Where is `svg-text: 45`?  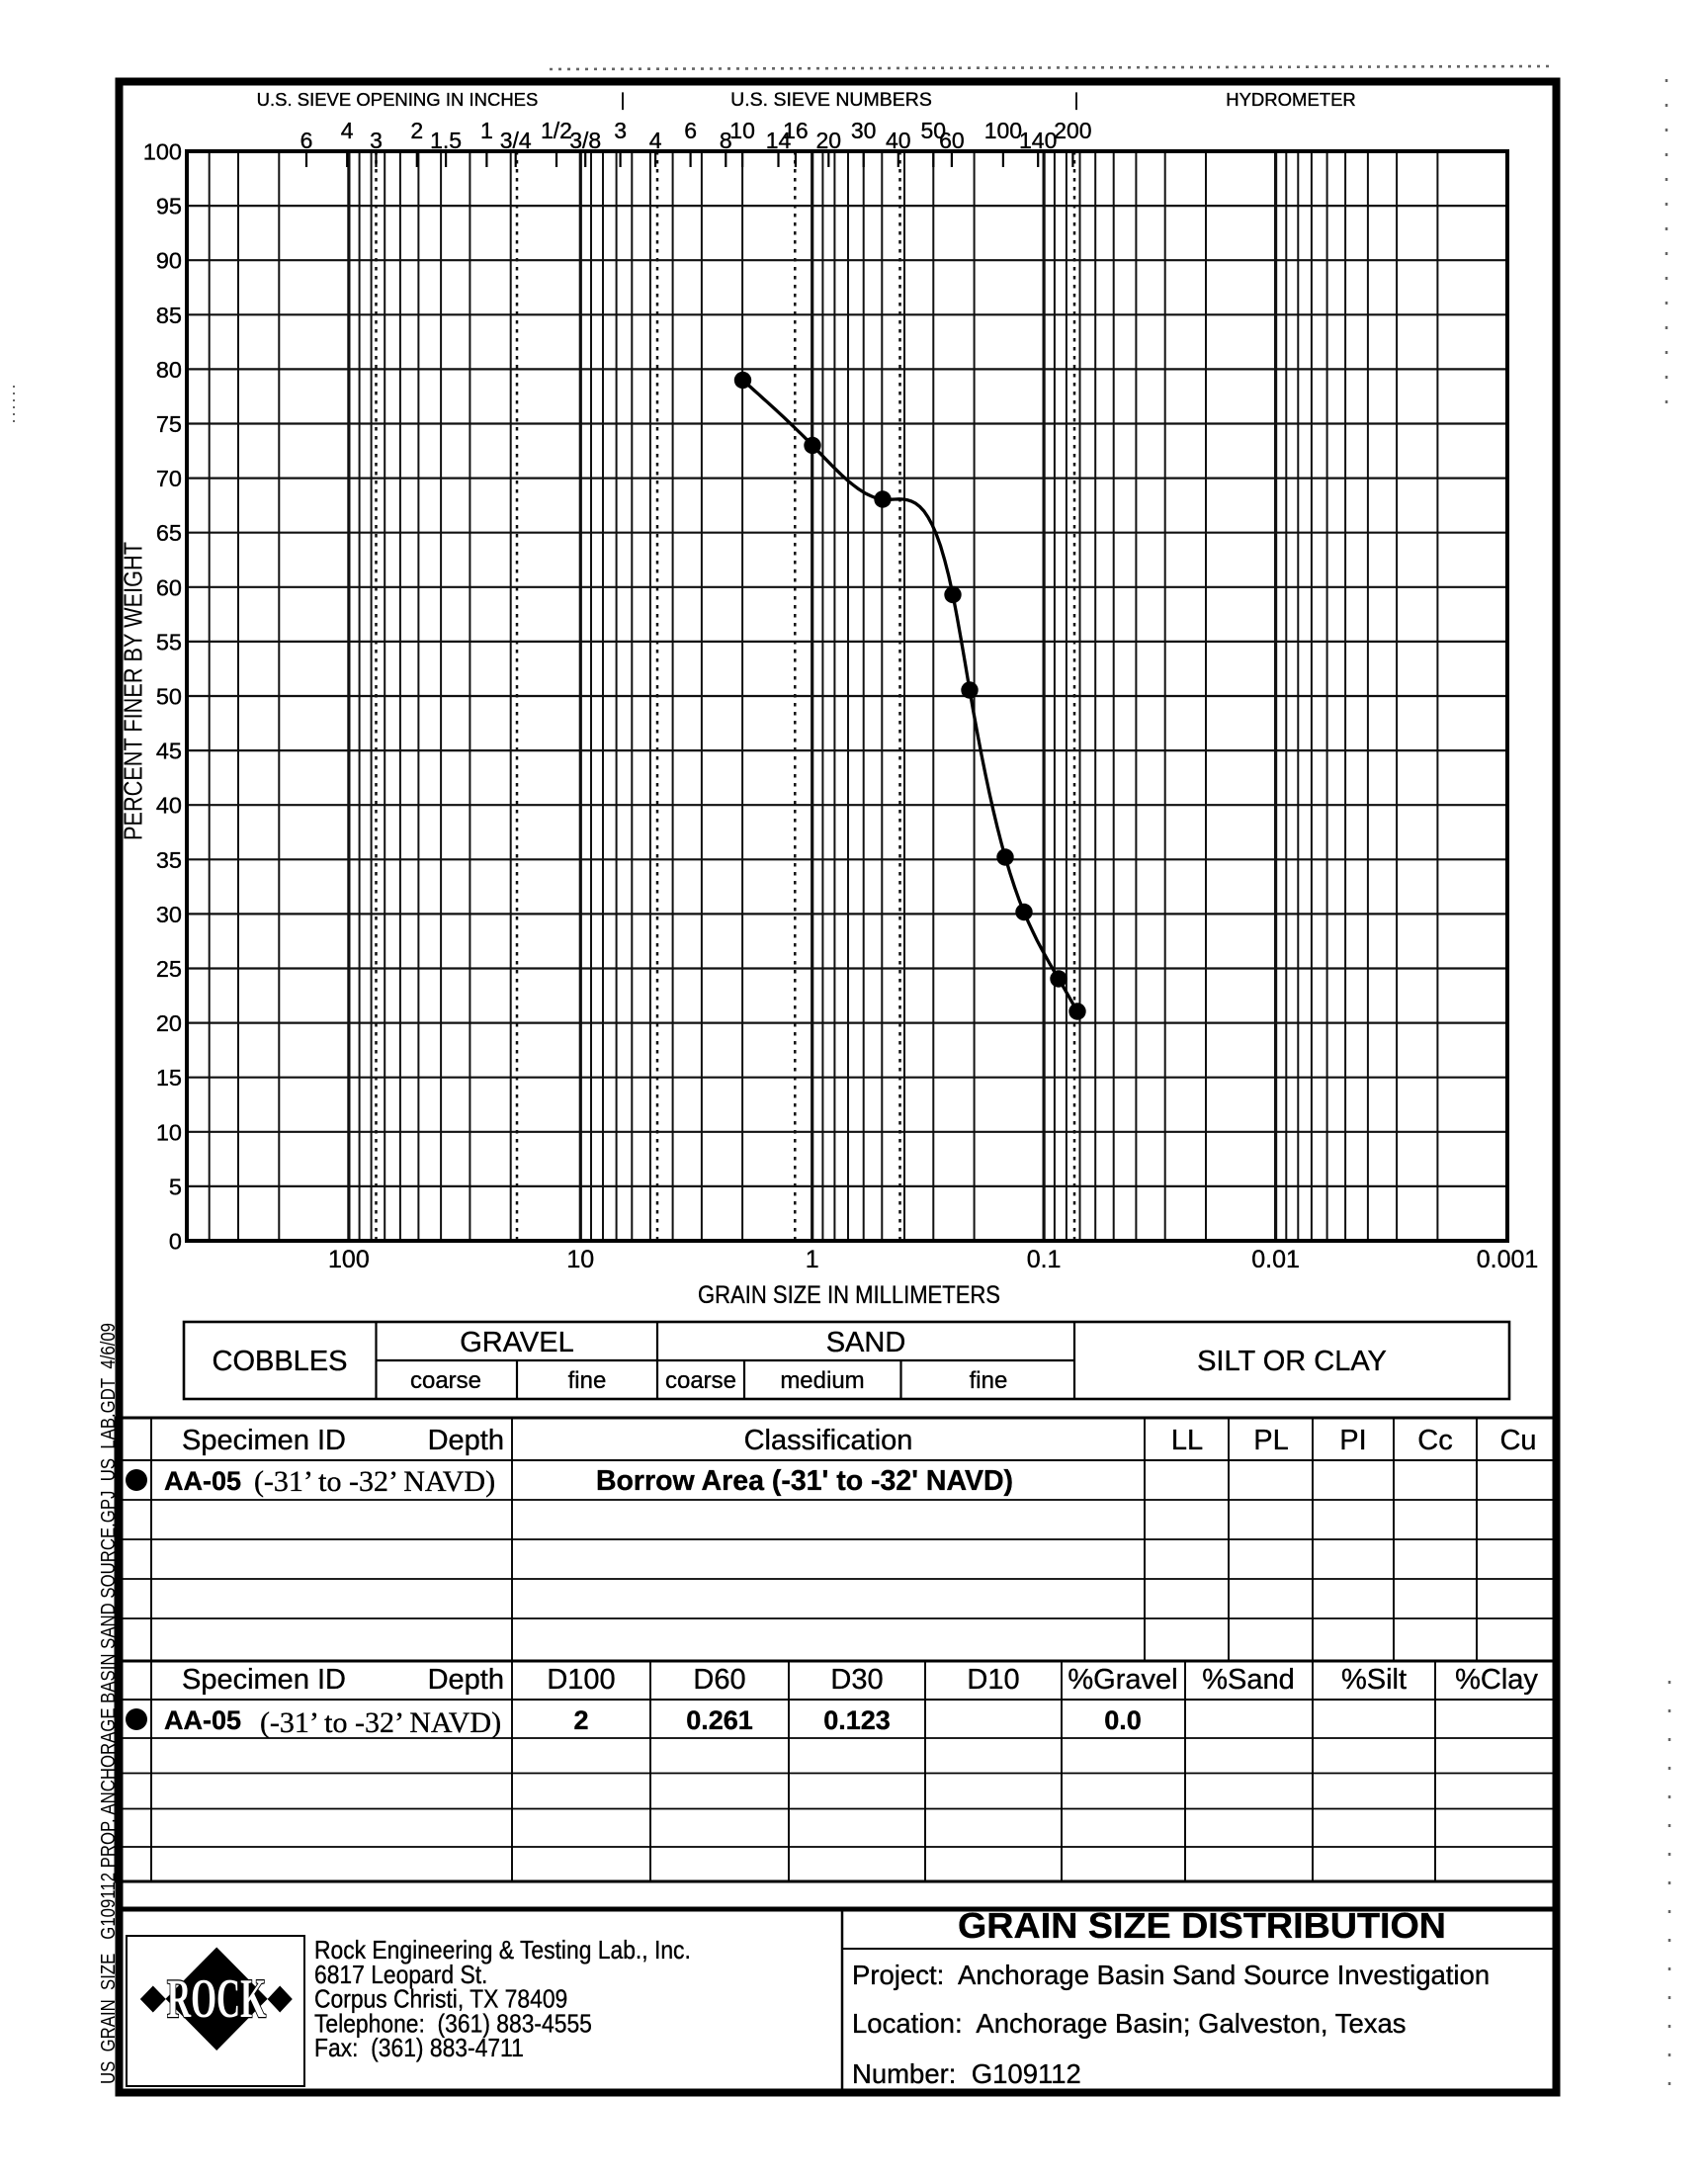 svg-text: 45 is located at coordinates (169, 751).